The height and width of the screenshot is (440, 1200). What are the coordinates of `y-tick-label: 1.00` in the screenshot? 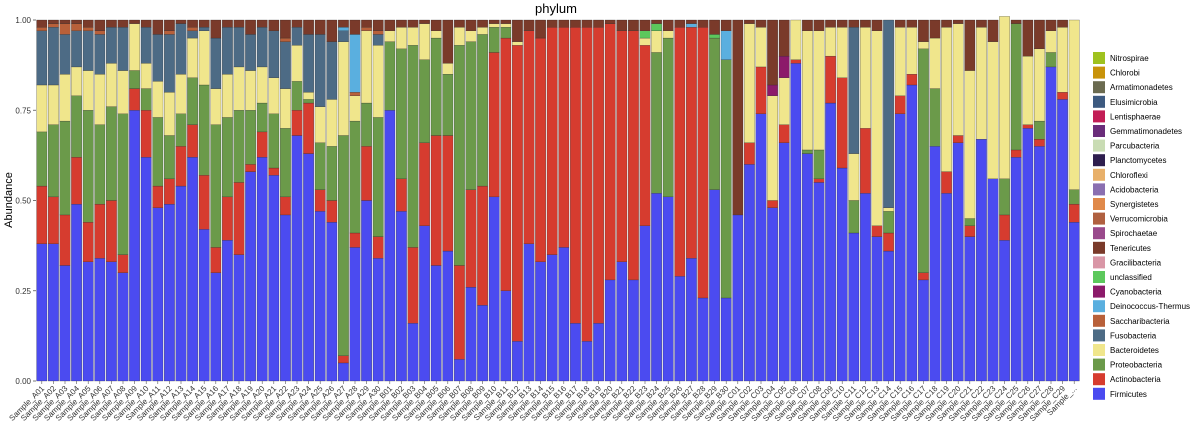 It's located at (23, 20).